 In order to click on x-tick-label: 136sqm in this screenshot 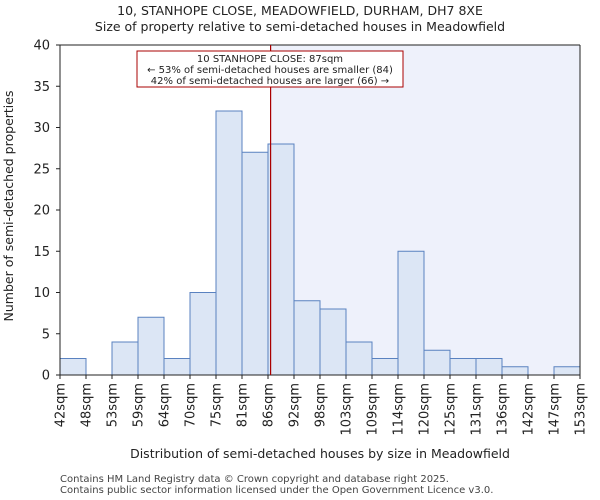, I will do `click(503, 409)`.